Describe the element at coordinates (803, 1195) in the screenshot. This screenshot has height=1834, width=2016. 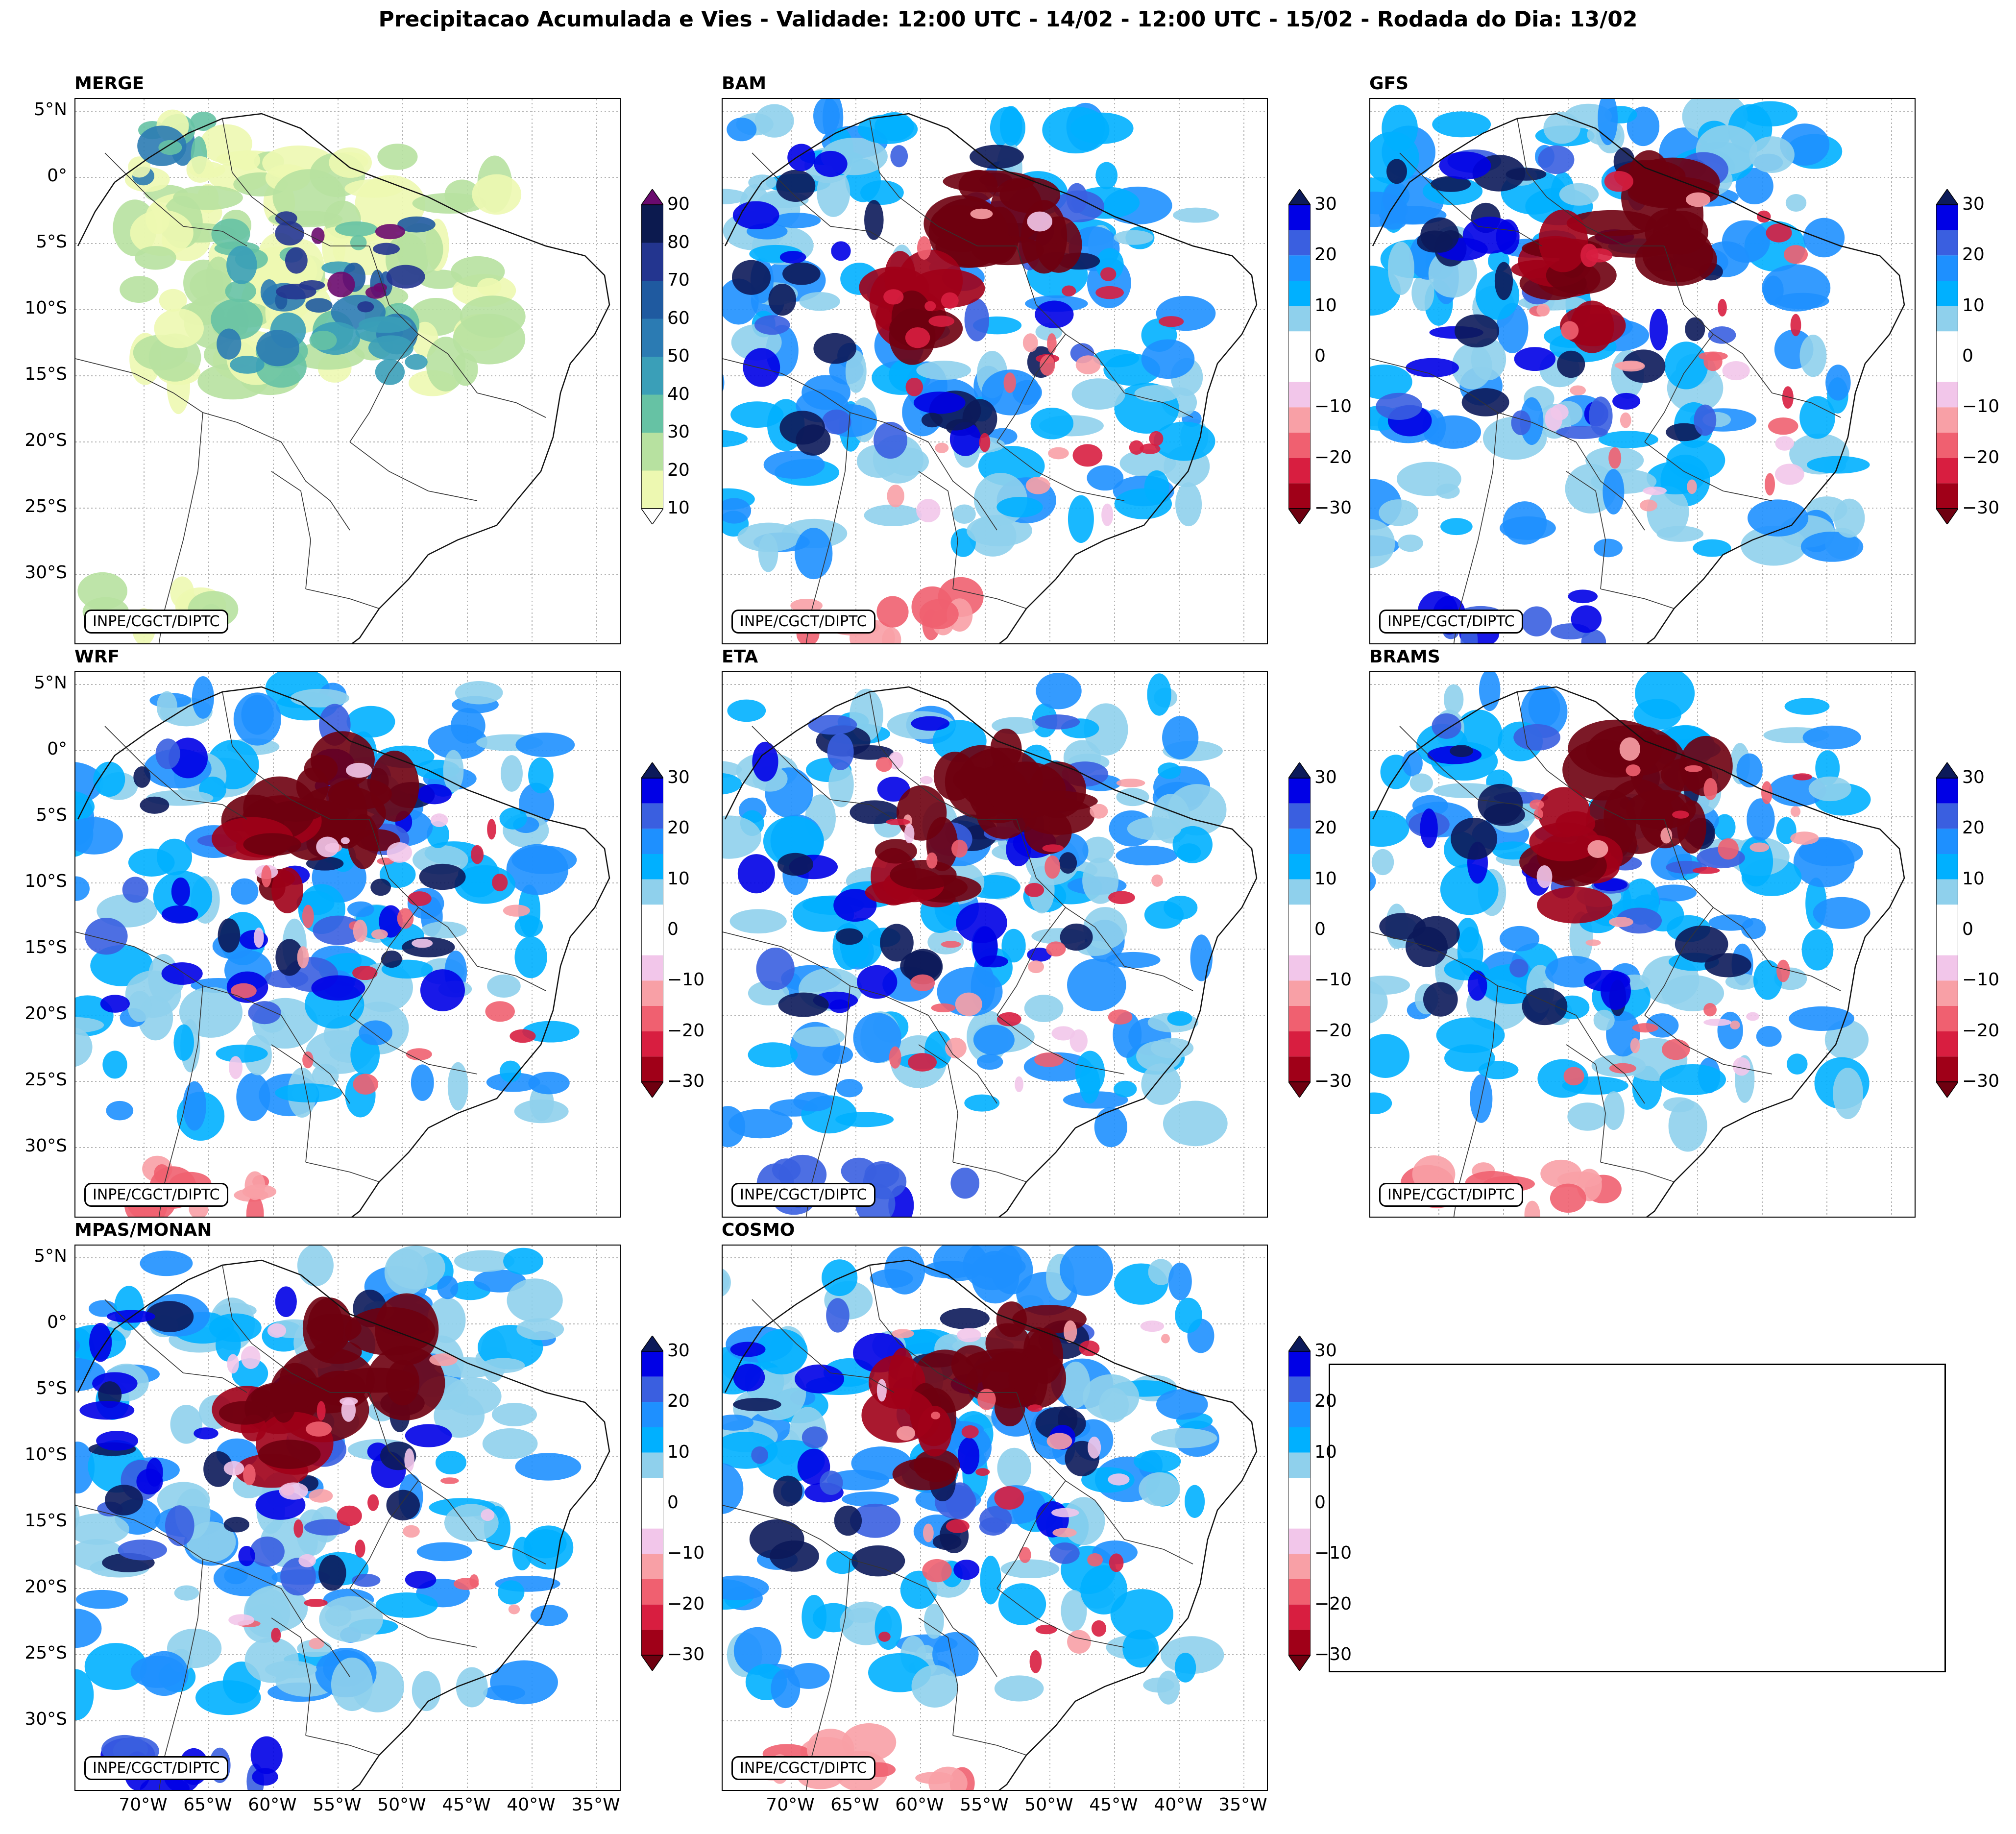
I see `credit-label: INPE/CGCT/DIPTC` at that location.